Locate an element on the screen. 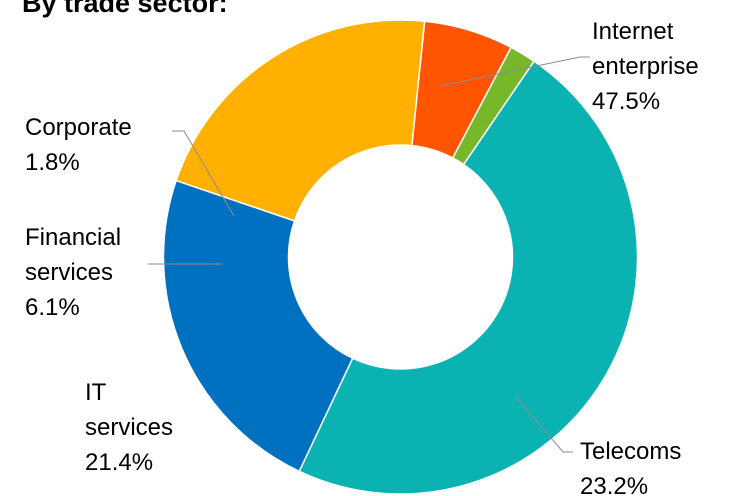 The width and height of the screenshot is (735, 496). slice-value: 23.2% is located at coordinates (614, 484).